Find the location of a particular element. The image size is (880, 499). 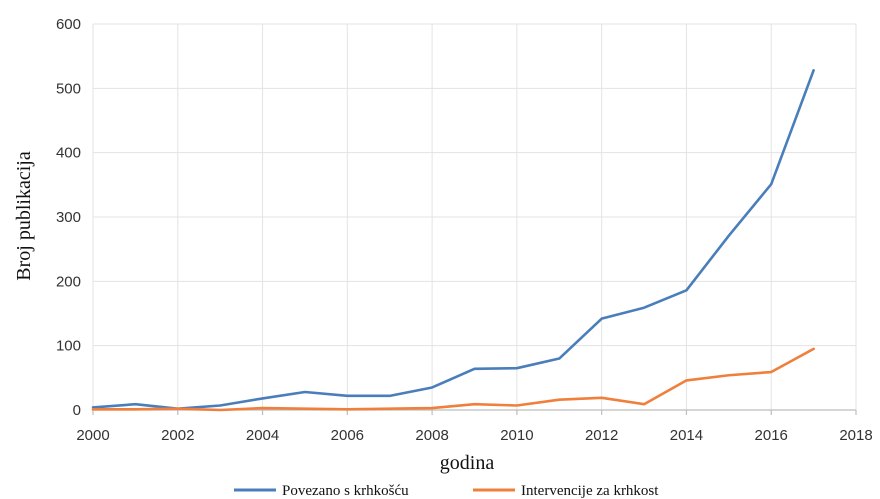

y-tick-label: 100 is located at coordinates (68, 346).